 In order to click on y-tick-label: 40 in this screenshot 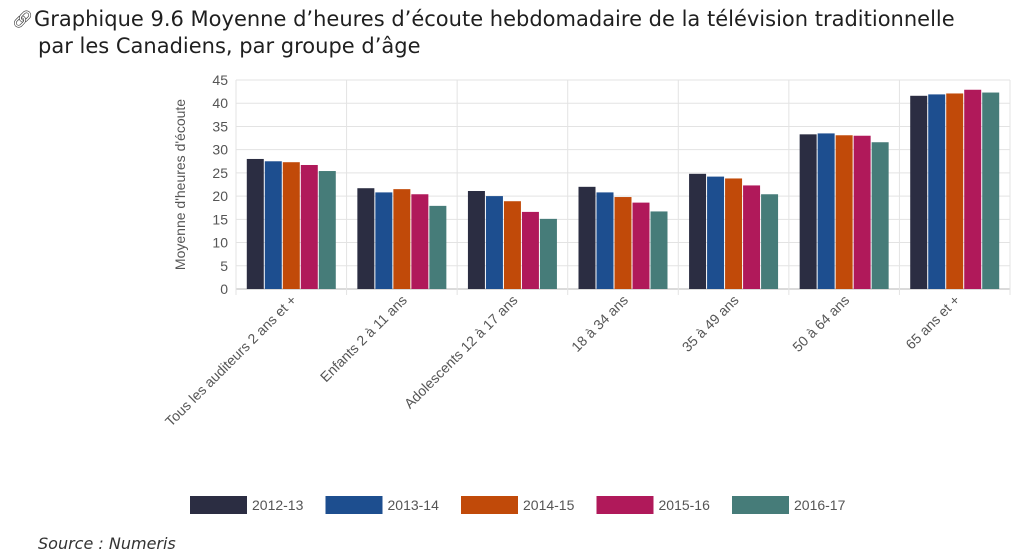, I will do `click(220, 103)`.